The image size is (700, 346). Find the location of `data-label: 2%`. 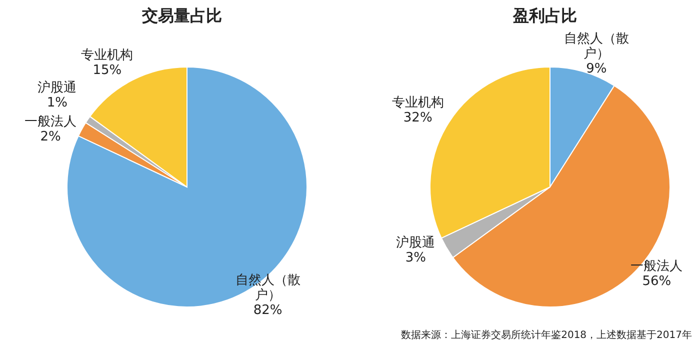

data-label: 2% is located at coordinates (50, 136).